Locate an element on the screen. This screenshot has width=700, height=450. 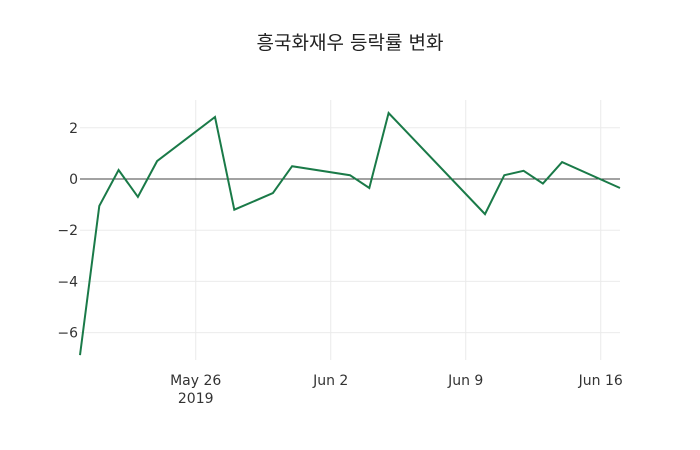
x-tick-label: Jun 2 is located at coordinates (330, 381).